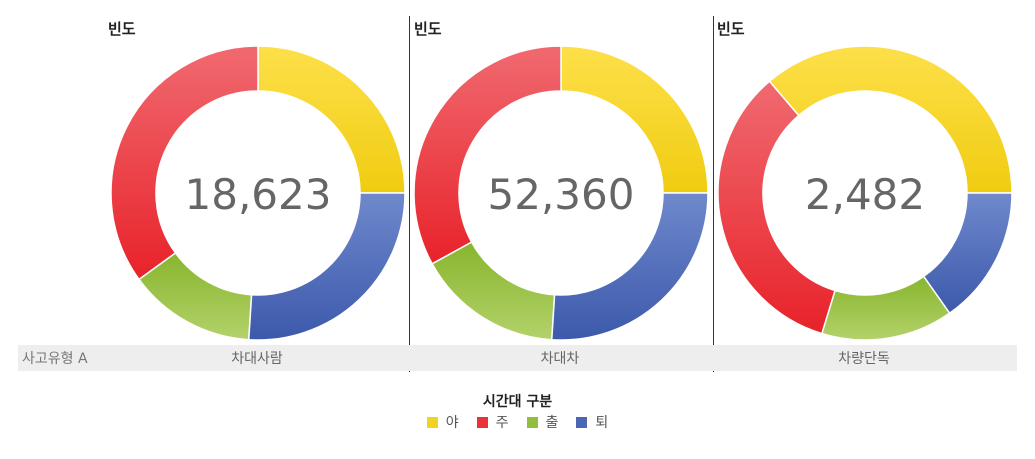 The height and width of the screenshot is (459, 1035). Describe the element at coordinates (864, 358) in the screenshot. I see `category-label-3: 차량단독` at that location.